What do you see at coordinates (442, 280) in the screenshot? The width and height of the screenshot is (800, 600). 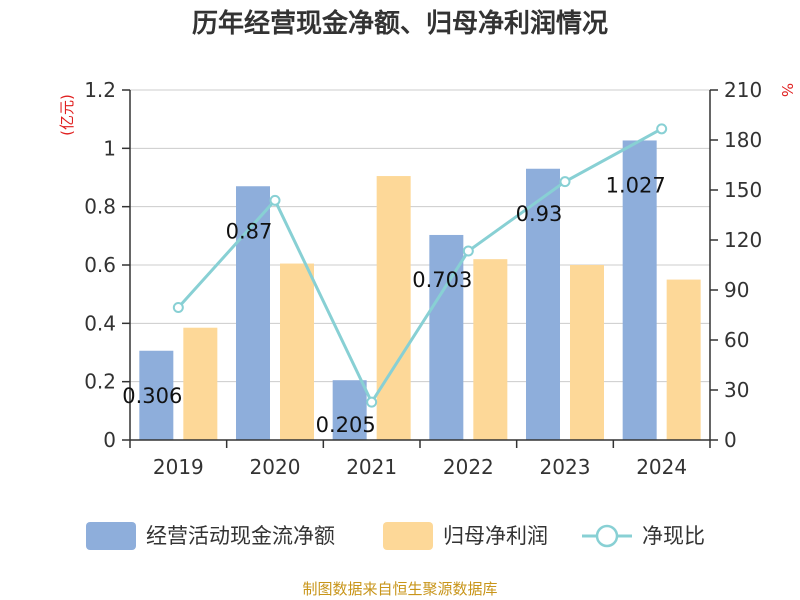 I see `cashflow-data-label: 0.703` at bounding box center [442, 280].